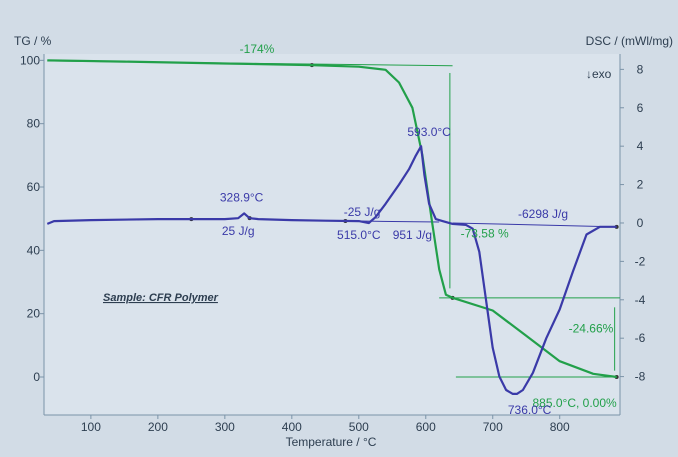 This screenshot has height=457, width=678. Describe the element at coordinates (359, 427) in the screenshot. I see `x-tick-label: 500` at that location.